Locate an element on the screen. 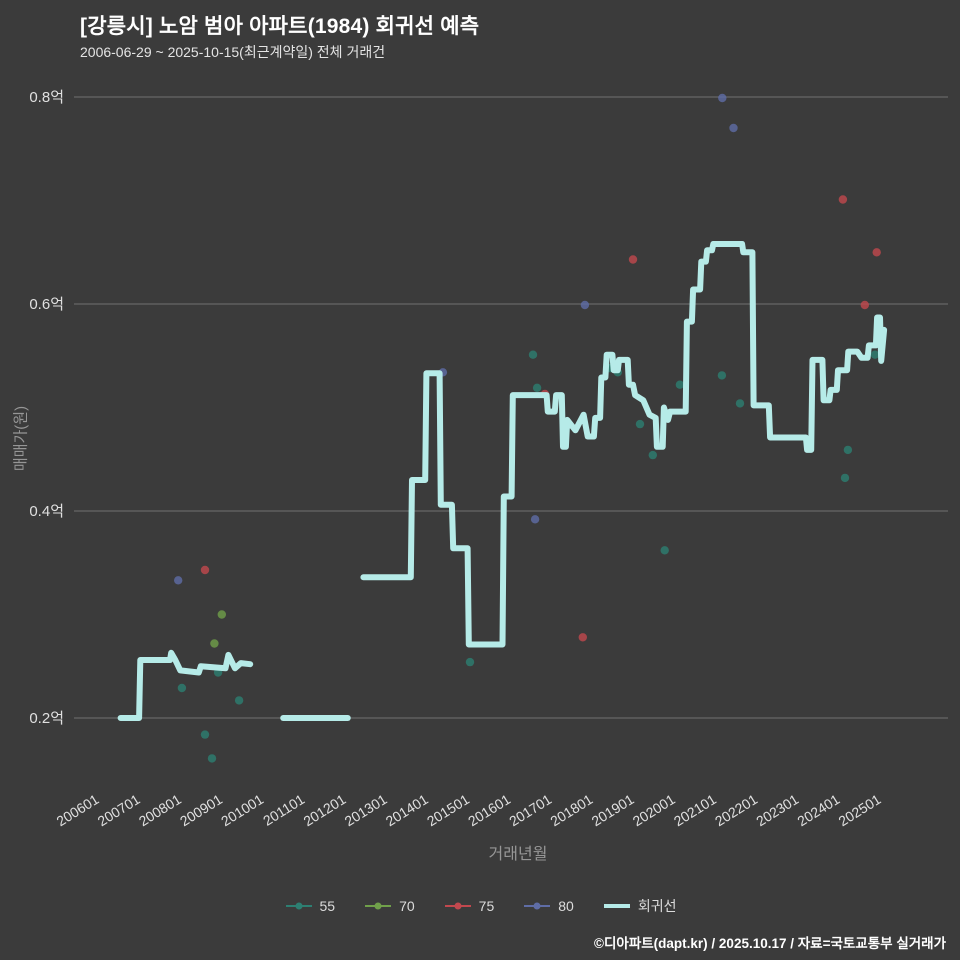 The height and width of the screenshot is (960, 960). x-tick-label: 201401 is located at coordinates (407, 810).